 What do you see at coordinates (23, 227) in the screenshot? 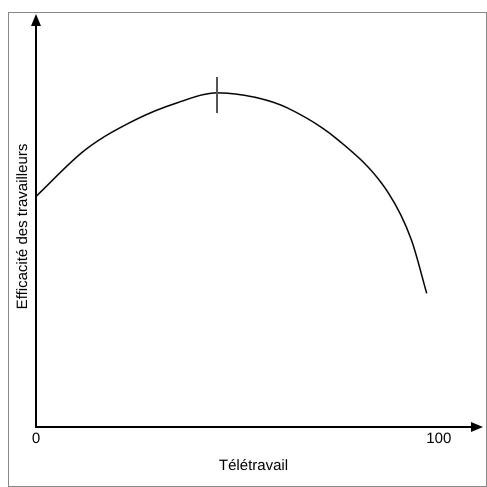
I see `y-axis-title: Efficacité des travailleurs` at bounding box center [23, 227].